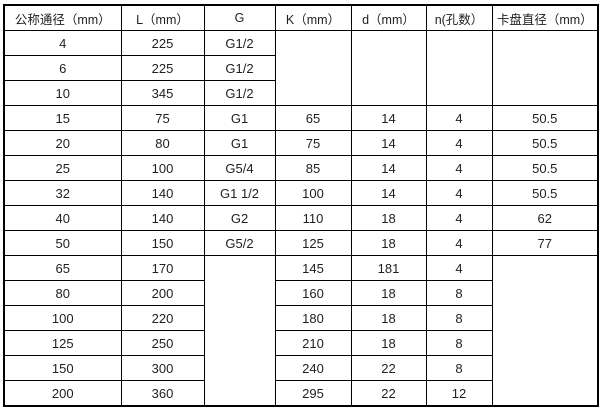  What do you see at coordinates (313, 268) in the screenshot?
I see `table-cell: 145` at bounding box center [313, 268].